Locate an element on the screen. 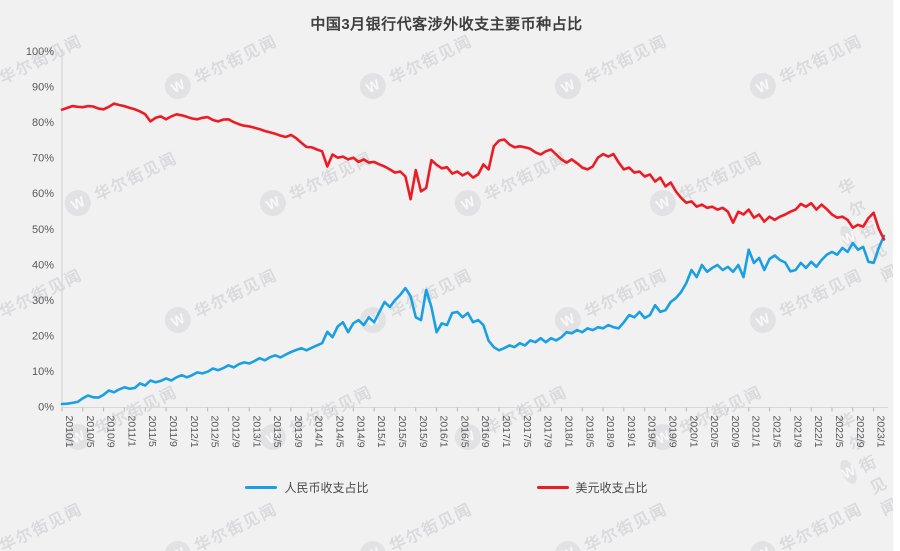 This screenshot has height=551, width=900. x-tick-label: 2015/1 is located at coordinates (381, 432).